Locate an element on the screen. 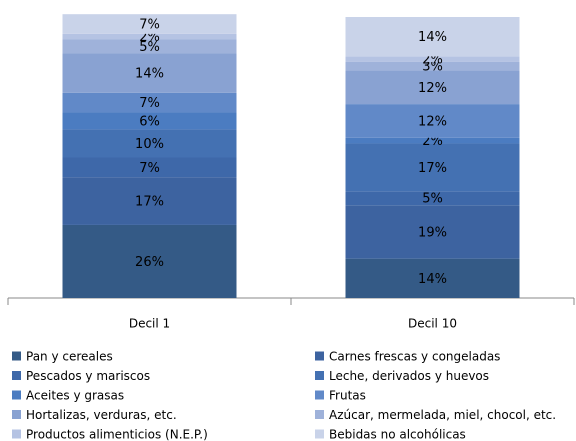 The width and height of the screenshot is (576, 441). legend-label: Bebidas no alcohólicas is located at coordinates (397, 434).